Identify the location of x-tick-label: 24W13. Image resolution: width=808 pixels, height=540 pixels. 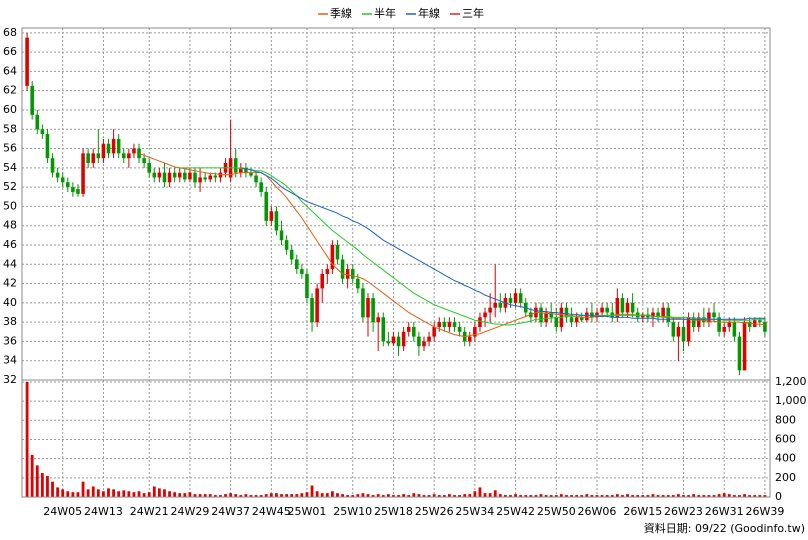
(103, 511).